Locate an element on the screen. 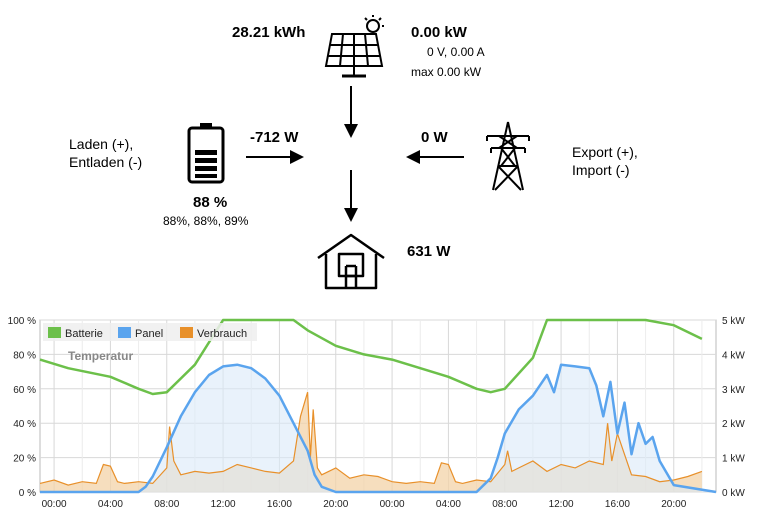 The width and height of the screenshot is (761, 518). y-right-tick-label: 0 kW is located at coordinates (733, 493).